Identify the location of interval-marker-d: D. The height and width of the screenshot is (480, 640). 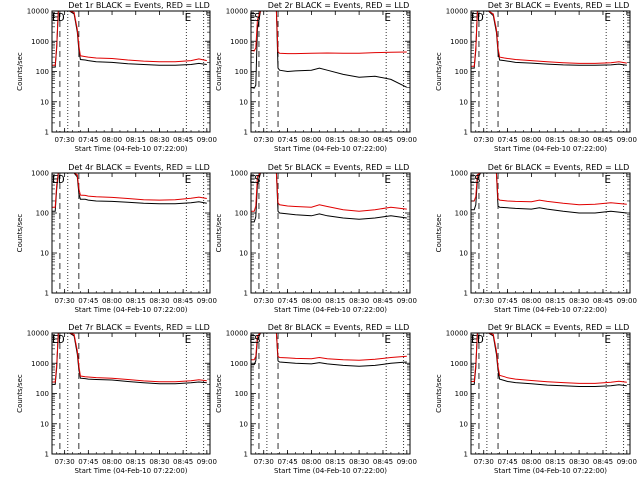
(480, 339).